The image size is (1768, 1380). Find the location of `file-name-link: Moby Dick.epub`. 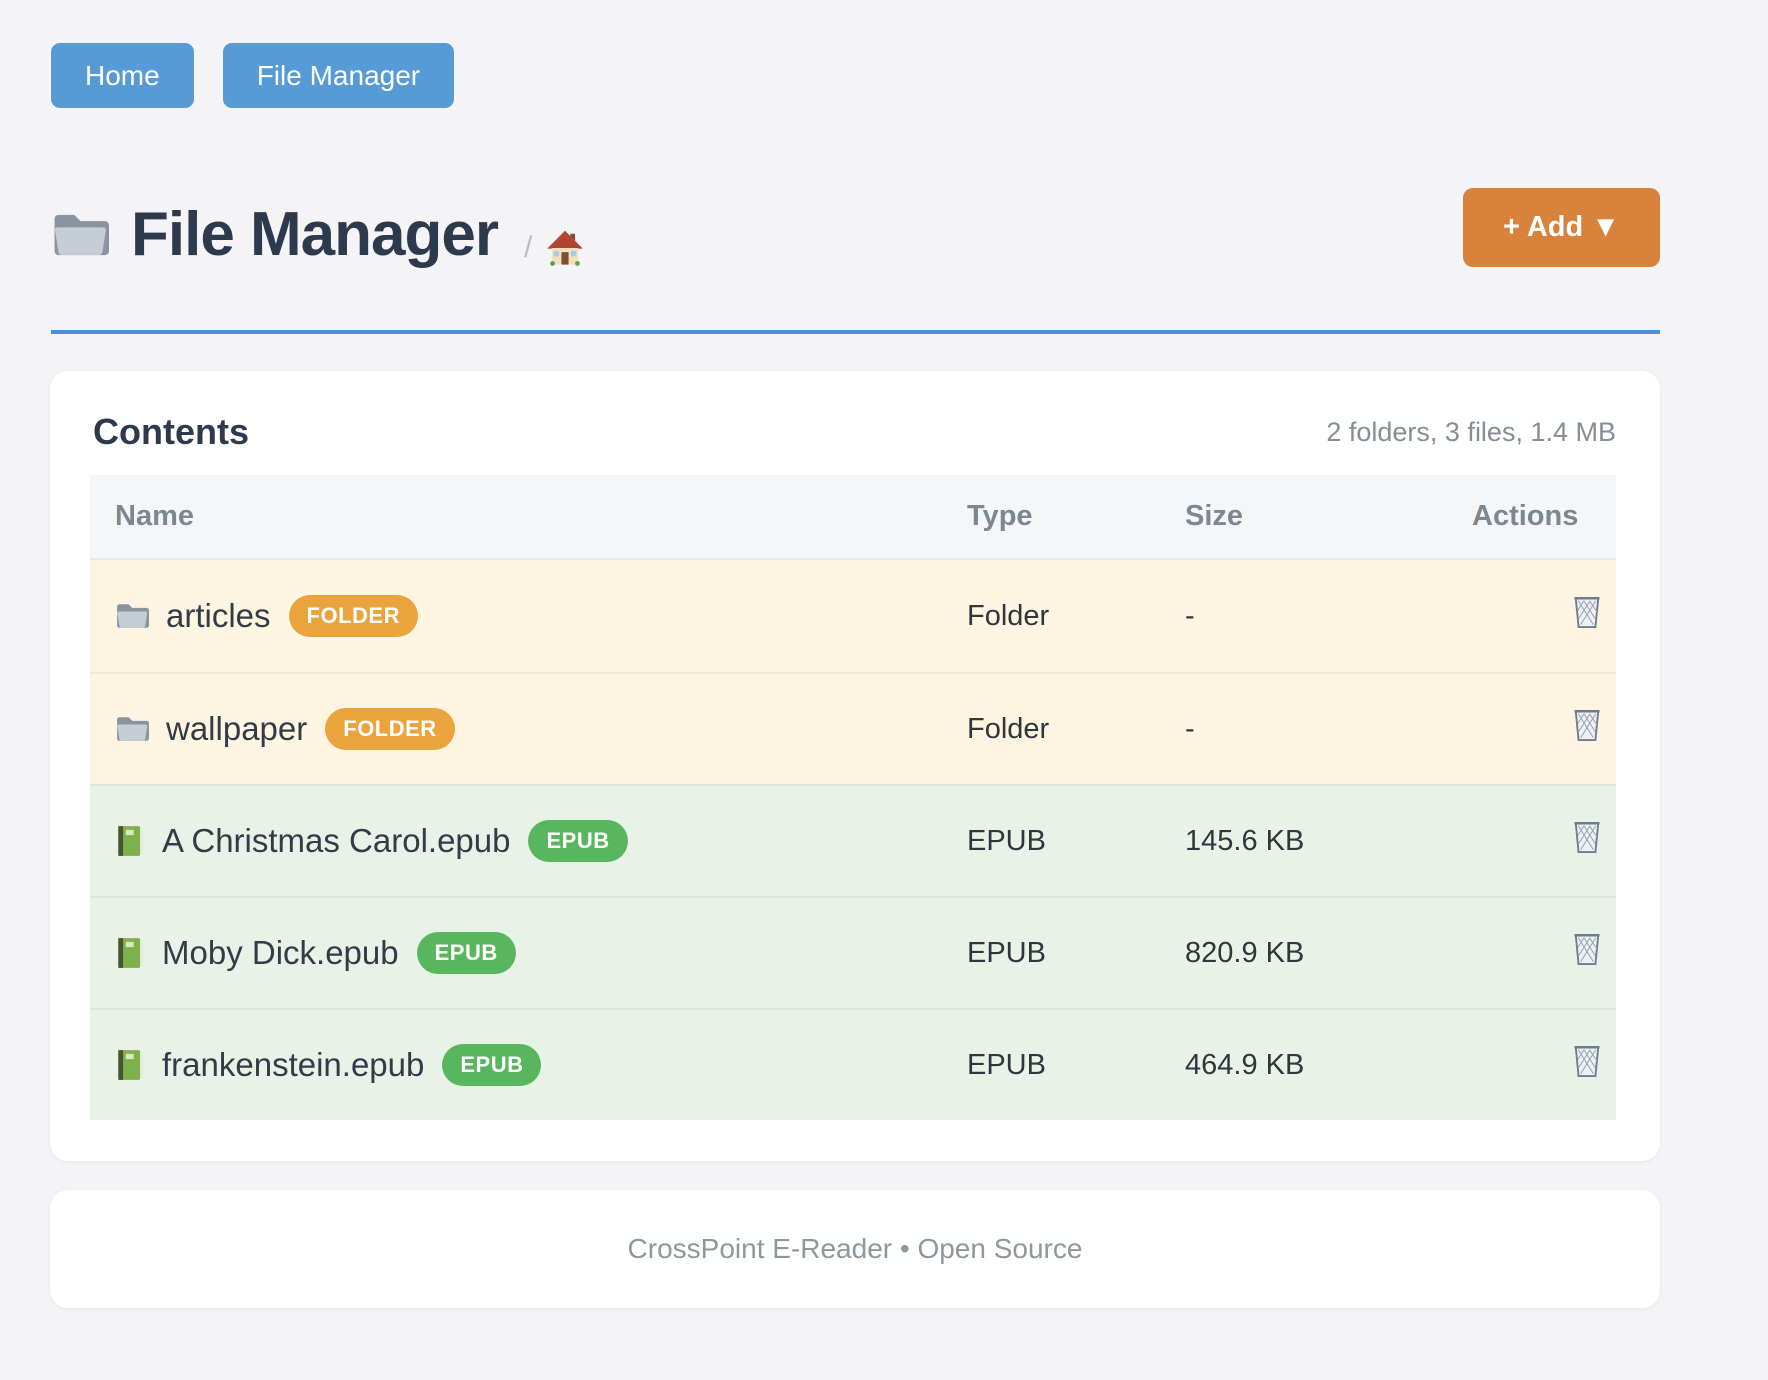

file-name-link: Moby Dick.epub is located at coordinates (280, 952).